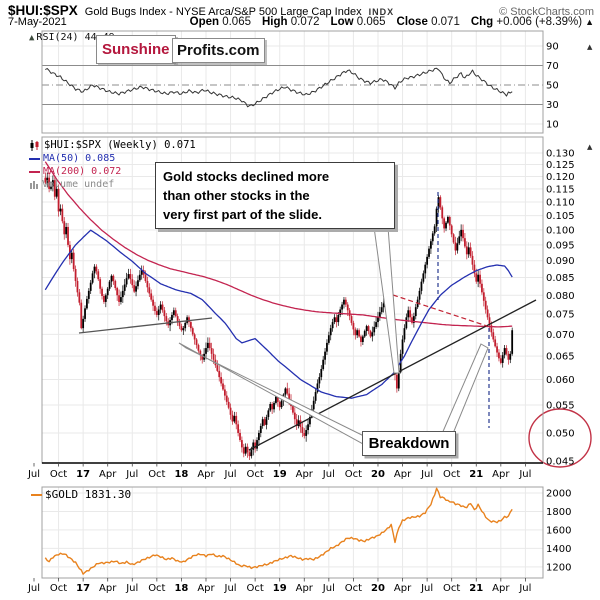 This screenshot has height=600, width=600. What do you see at coordinates (560, 230) in the screenshot?
I see `svg-text: 0.100` at bounding box center [560, 230].